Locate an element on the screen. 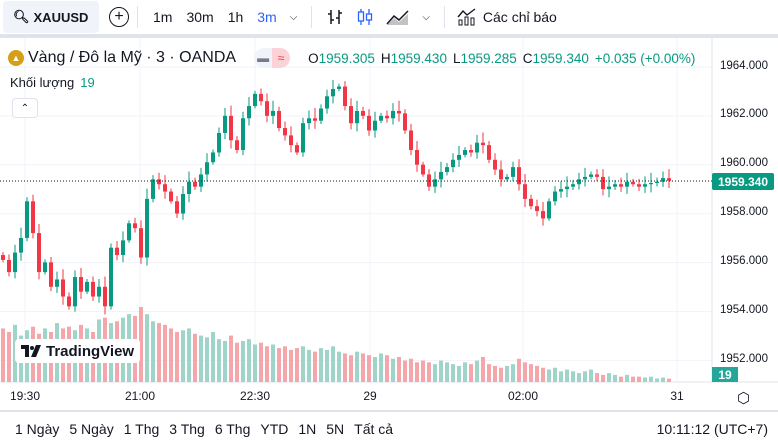 The height and width of the screenshot is (445, 778). close-value: 1959.340 is located at coordinates (560, 58).